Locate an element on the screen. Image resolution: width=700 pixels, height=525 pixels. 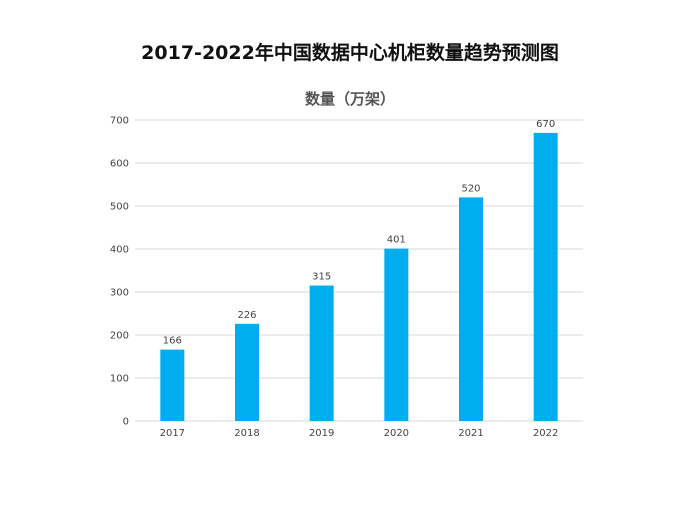
data-label: 226 is located at coordinates (246, 315).